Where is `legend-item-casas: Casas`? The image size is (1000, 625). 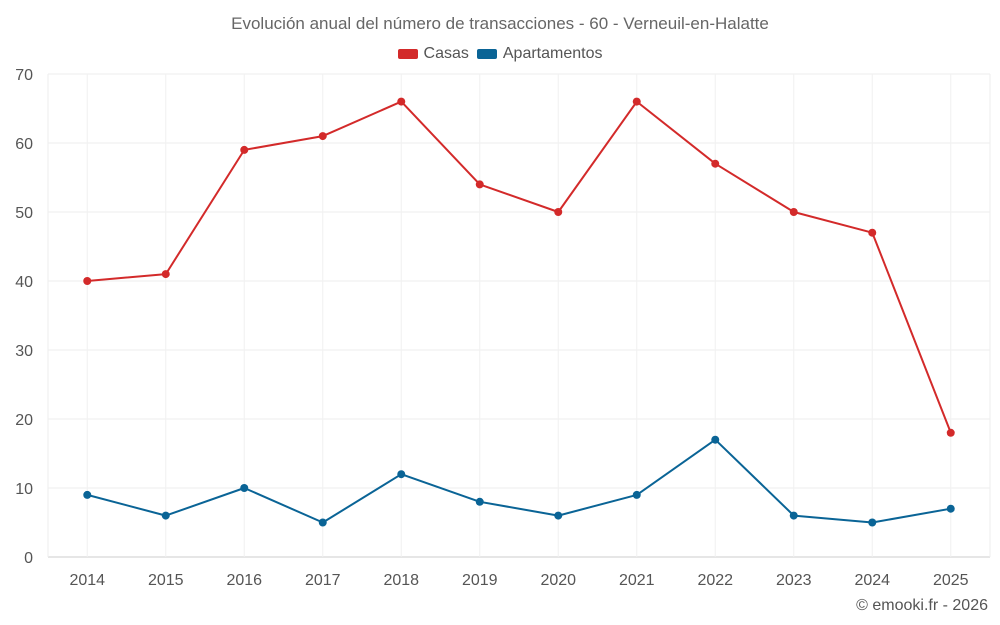
legend-item-casas: Casas is located at coordinates (433, 54).